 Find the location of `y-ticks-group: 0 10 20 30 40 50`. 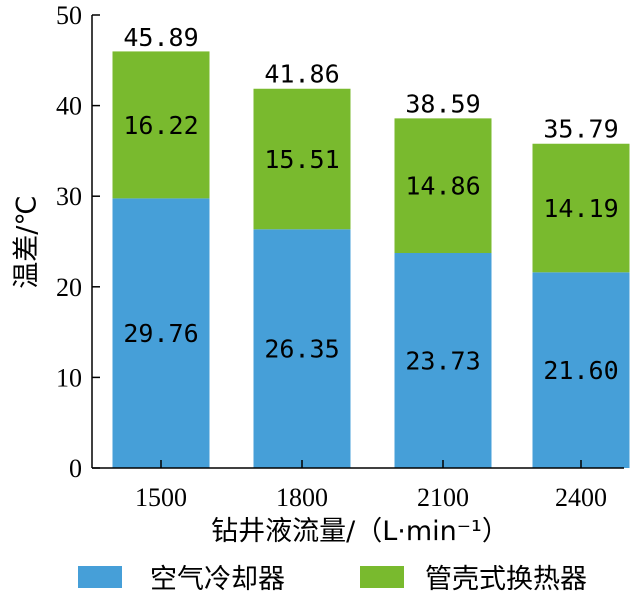

y-ticks-group: 0 10 20 30 40 50 is located at coordinates (78, 242).